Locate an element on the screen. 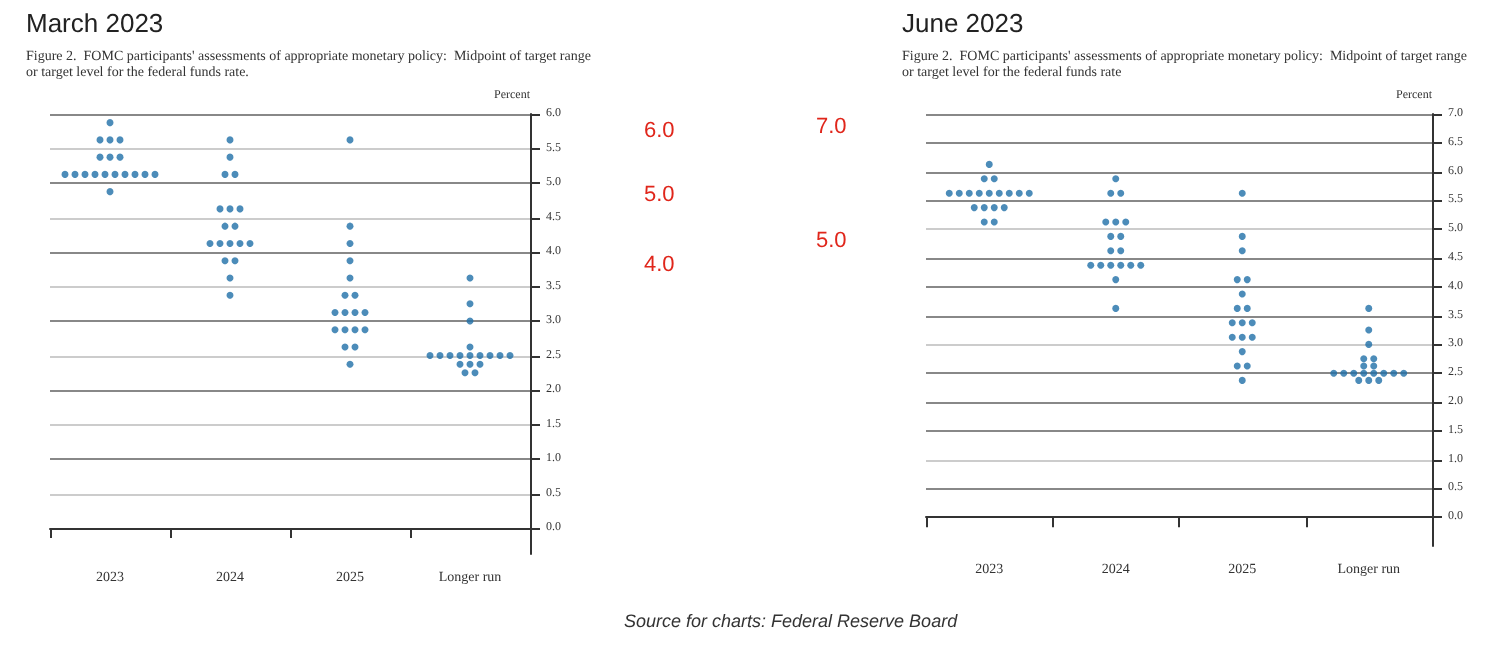 Image resolution: width=1504 pixels, height=650 pixels. chart-title: June 2023 is located at coordinates (963, 23).